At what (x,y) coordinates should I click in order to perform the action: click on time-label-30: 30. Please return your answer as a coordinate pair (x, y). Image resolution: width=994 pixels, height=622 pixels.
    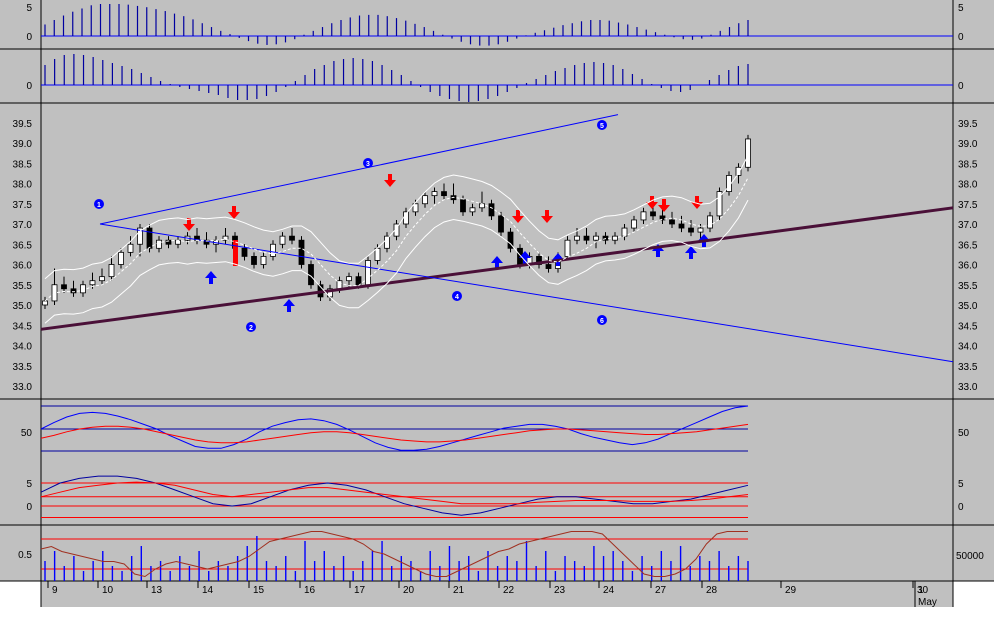
    Looking at the image, I should click on (923, 590).